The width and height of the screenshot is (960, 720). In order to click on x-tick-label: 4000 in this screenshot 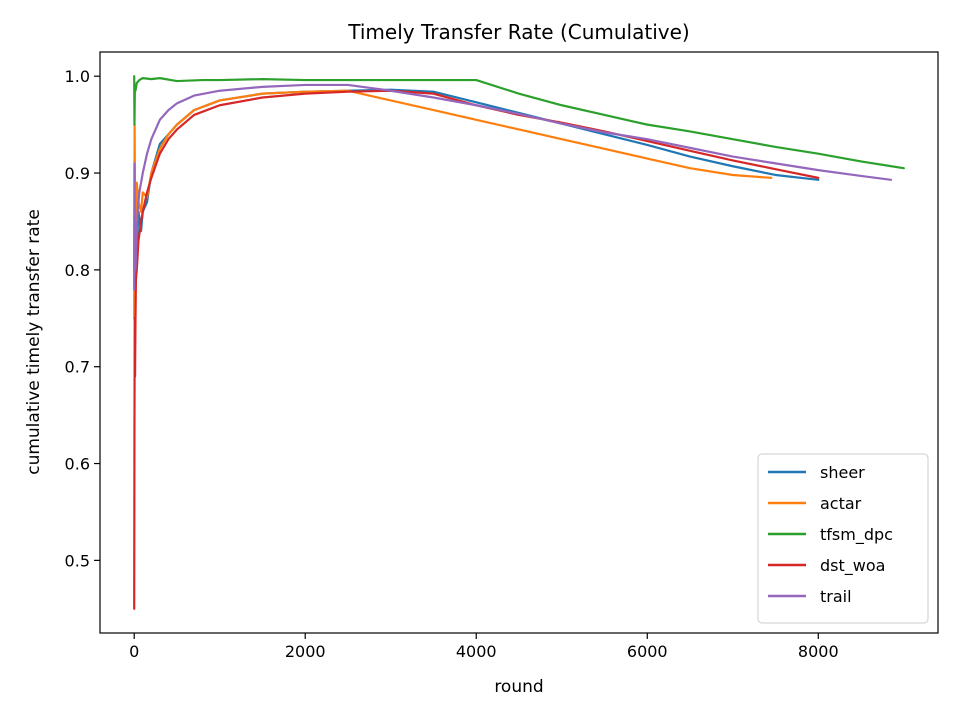, I will do `click(476, 651)`.